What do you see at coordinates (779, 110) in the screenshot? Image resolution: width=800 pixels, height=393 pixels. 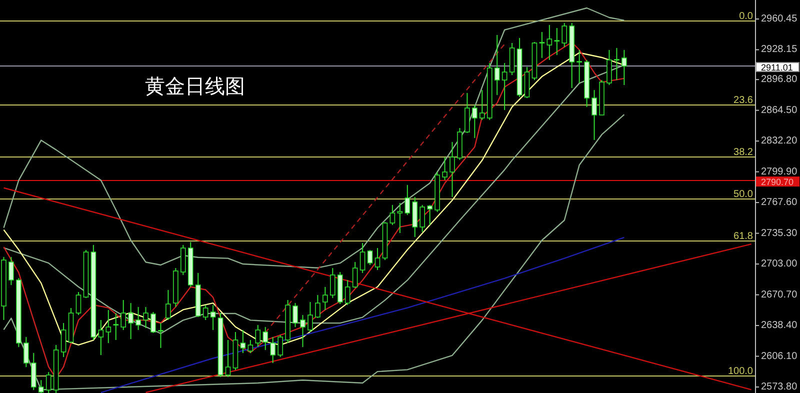 I see `y-tick-label: 2864.50` at bounding box center [779, 110].